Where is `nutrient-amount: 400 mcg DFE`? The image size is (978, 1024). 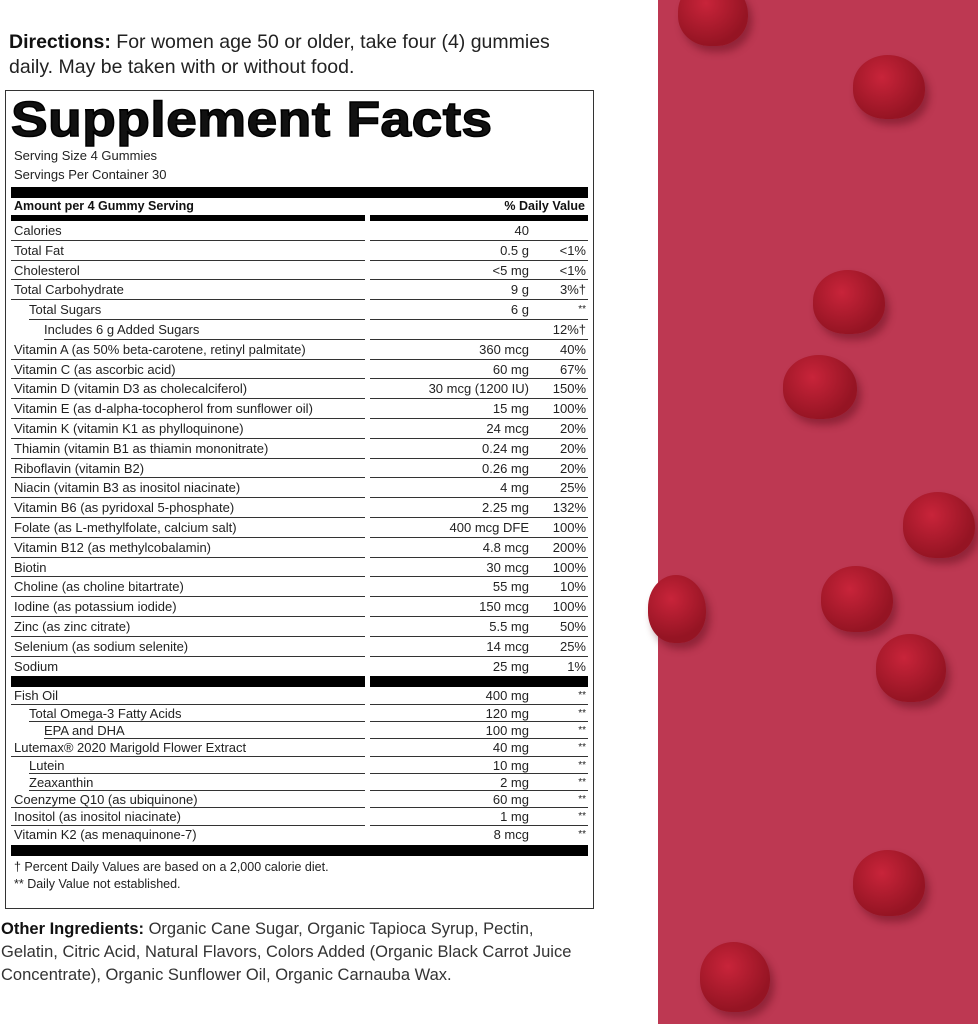
nutrient-amount: 400 mcg DFE is located at coordinates (449, 528).